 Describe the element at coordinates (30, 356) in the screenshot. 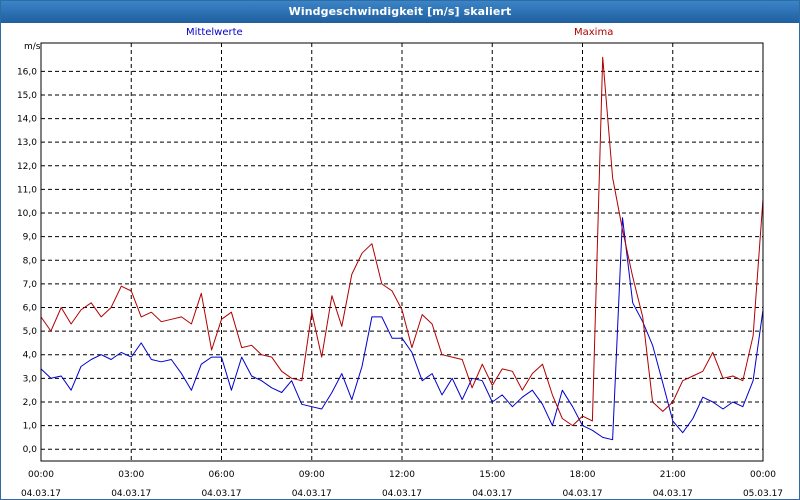

I see `y-tick-label: 4,0` at that location.